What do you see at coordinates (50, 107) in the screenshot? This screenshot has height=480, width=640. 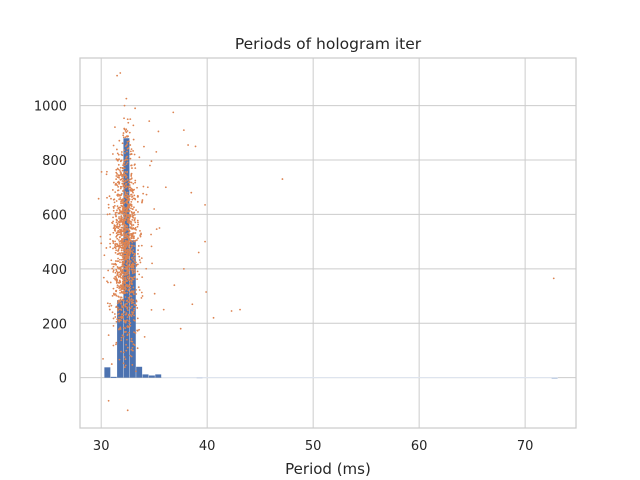 I see `y-tick-label: 1000` at bounding box center [50, 107].